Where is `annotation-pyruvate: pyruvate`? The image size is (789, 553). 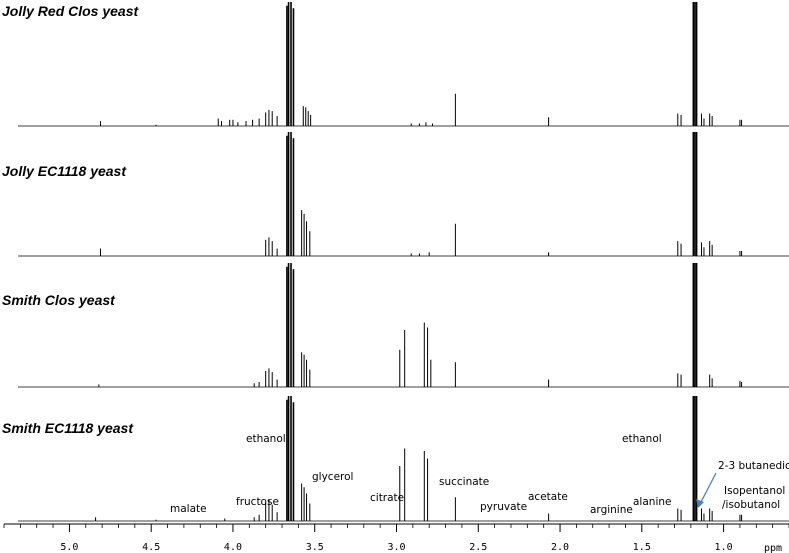 annotation-pyruvate: pyruvate is located at coordinates (503, 507).